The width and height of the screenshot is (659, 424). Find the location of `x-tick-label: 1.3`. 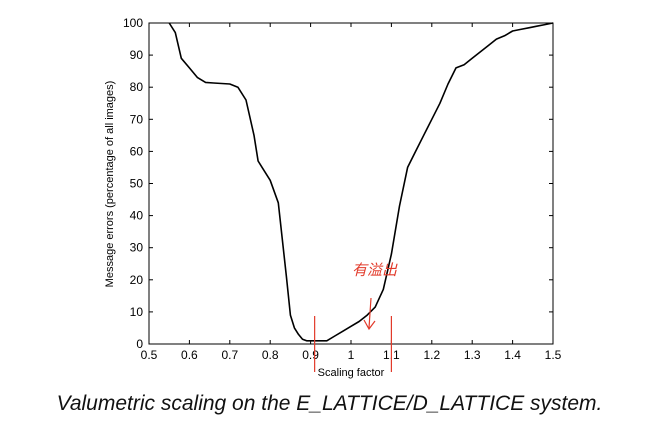

x-tick-label: 1.3 is located at coordinates (472, 355).